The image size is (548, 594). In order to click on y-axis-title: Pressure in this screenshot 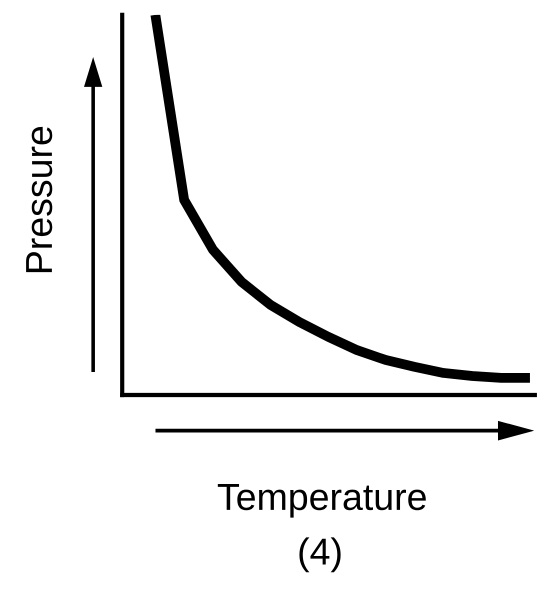, I will do `click(39, 199)`.